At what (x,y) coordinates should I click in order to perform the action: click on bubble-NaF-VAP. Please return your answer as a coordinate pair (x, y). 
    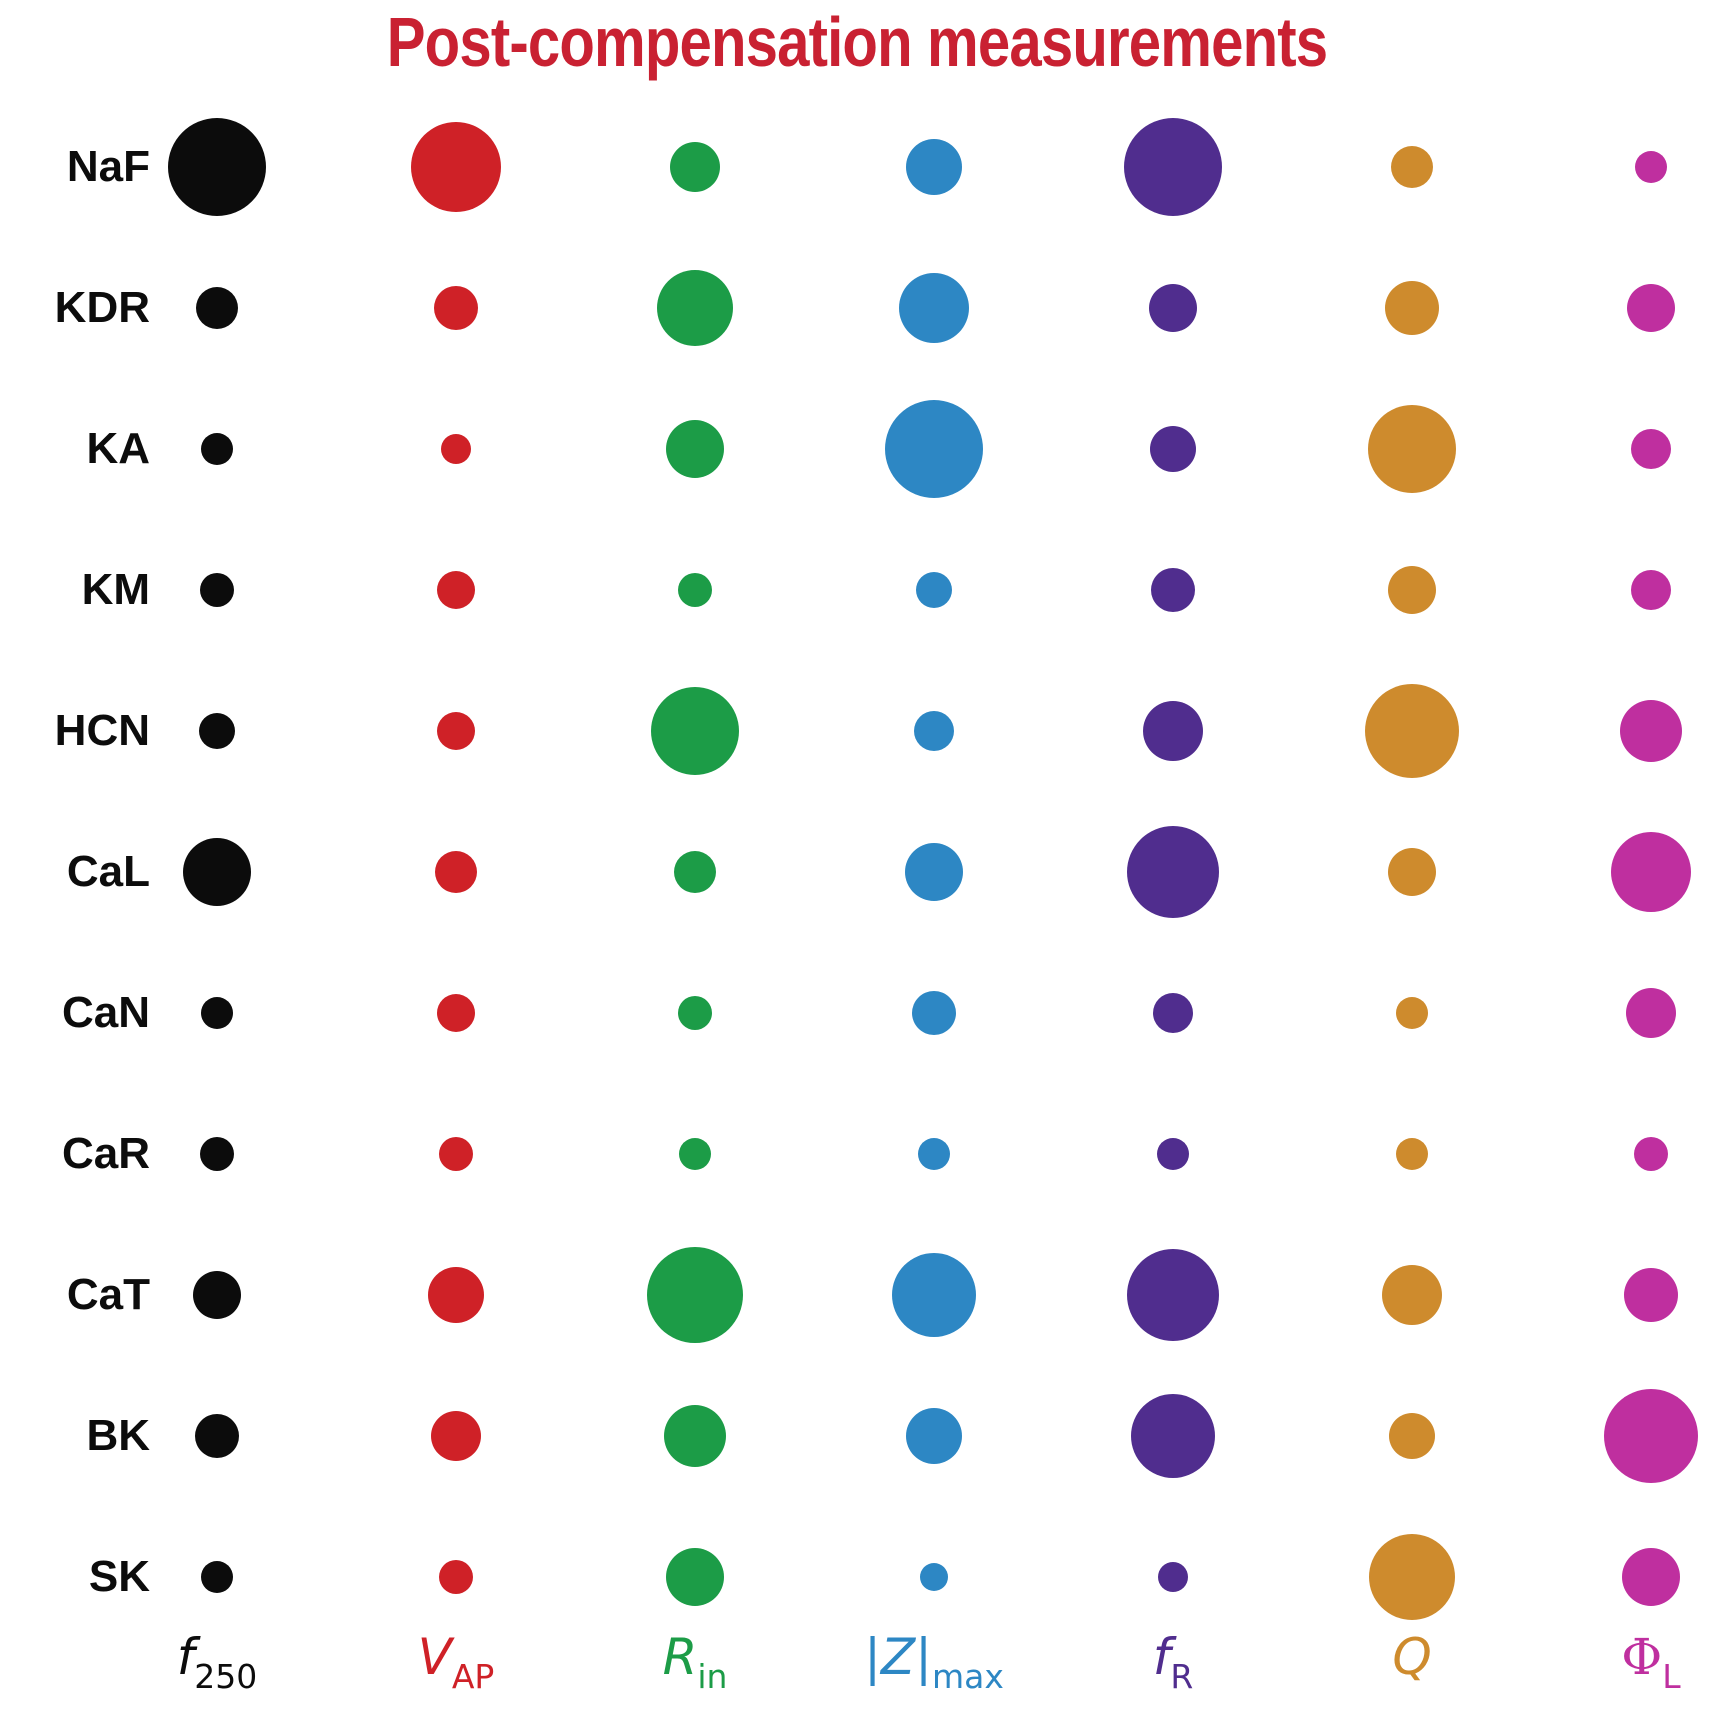
    Looking at the image, I should click on (456, 167).